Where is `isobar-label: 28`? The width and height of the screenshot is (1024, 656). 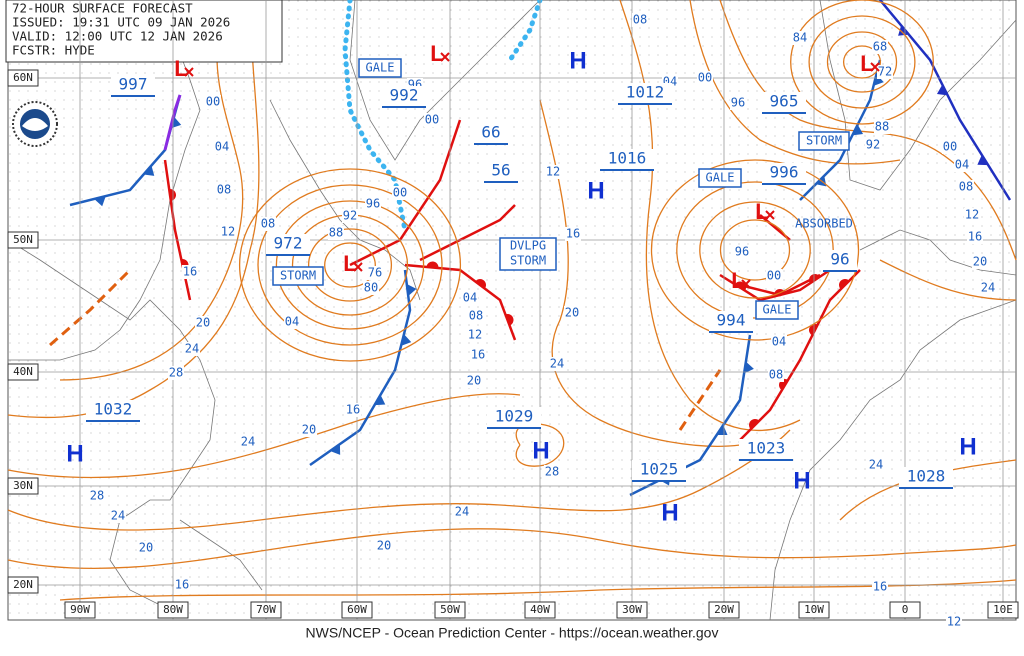 isobar-label: 28 is located at coordinates (176, 373).